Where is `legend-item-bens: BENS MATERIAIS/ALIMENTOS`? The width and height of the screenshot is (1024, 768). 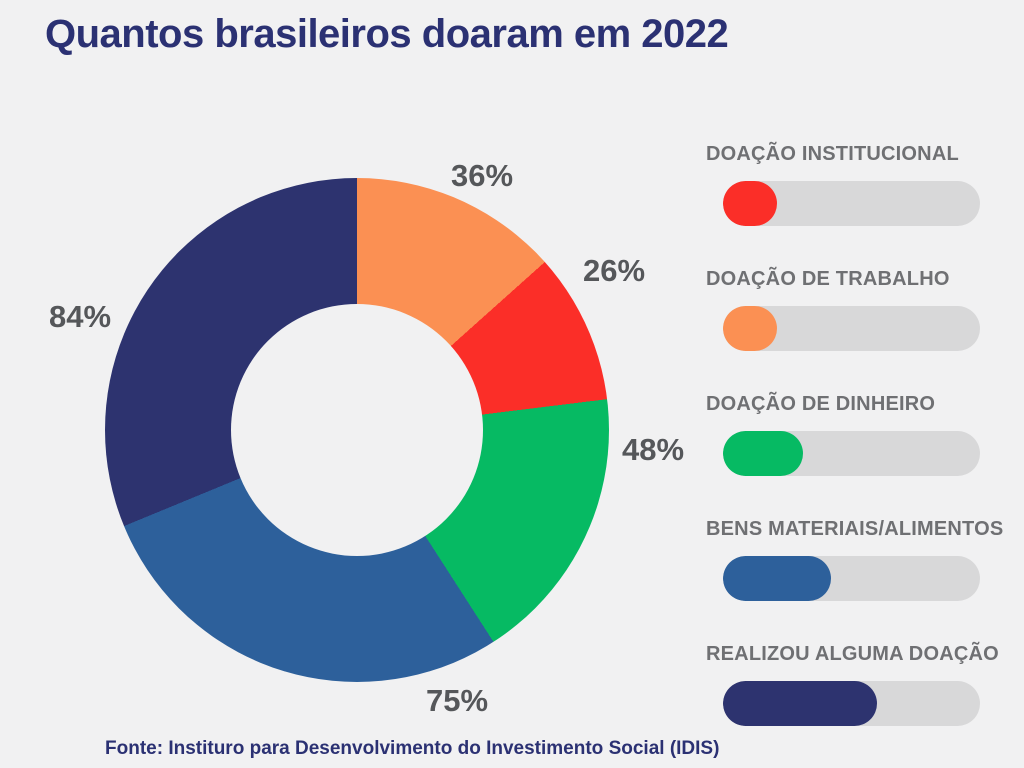
legend-item-bens: BENS MATERIAIS/ALIMENTOS is located at coordinates (865, 559).